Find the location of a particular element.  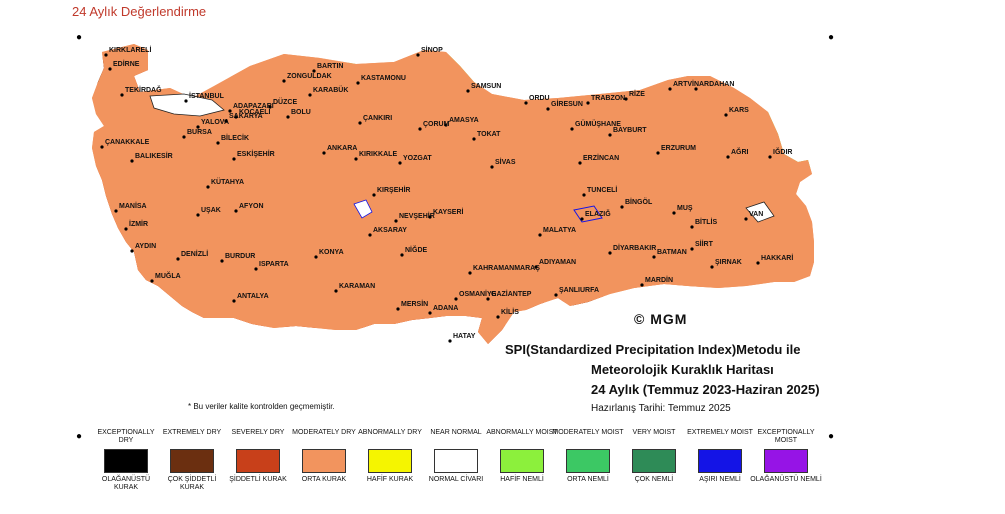

city-label: SAMSUN is located at coordinates (486, 86).